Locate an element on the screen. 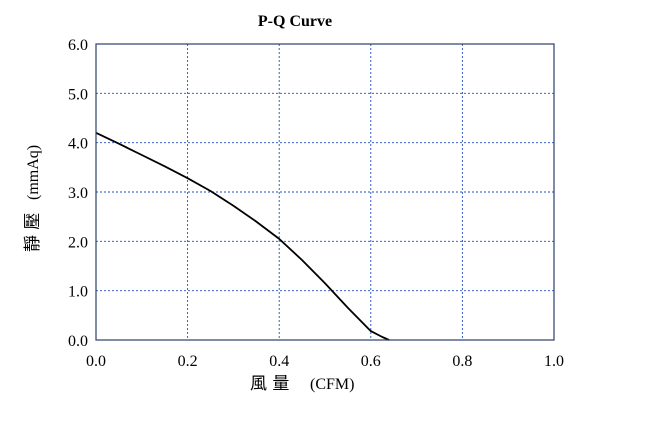 The image size is (647, 422). y-axis-label-unit: (mmAq) is located at coordinates (33, 172).